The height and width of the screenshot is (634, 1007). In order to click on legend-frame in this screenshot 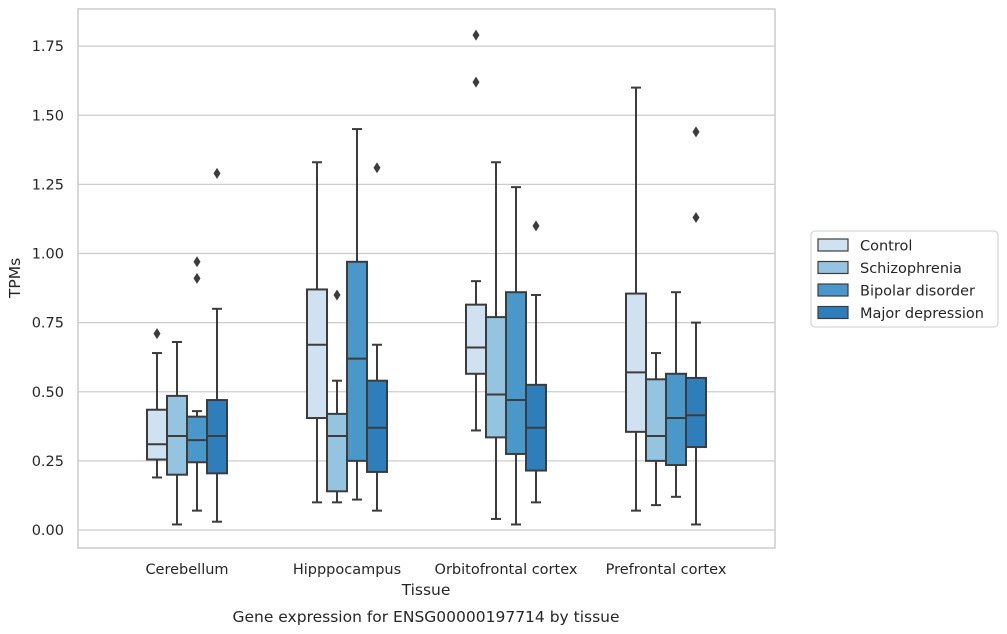, I will do `click(904, 279)`.